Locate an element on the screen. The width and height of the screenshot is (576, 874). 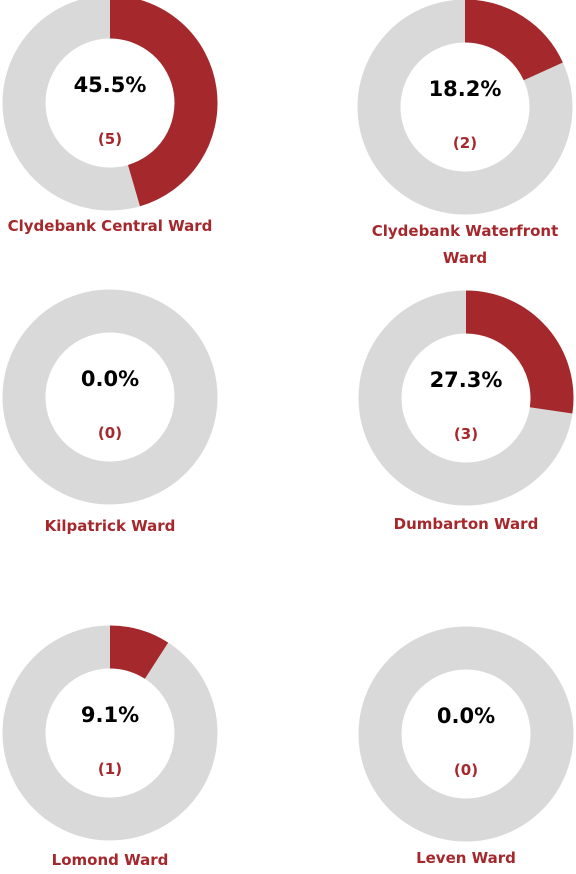
count-label: (1) is located at coordinates (110, 769).